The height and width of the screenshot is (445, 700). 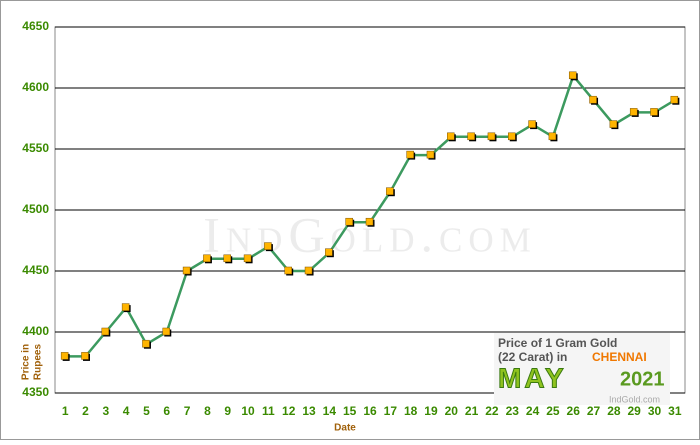 What do you see at coordinates (35, 392) in the screenshot?
I see `y-tick-label: 4350` at bounding box center [35, 392].